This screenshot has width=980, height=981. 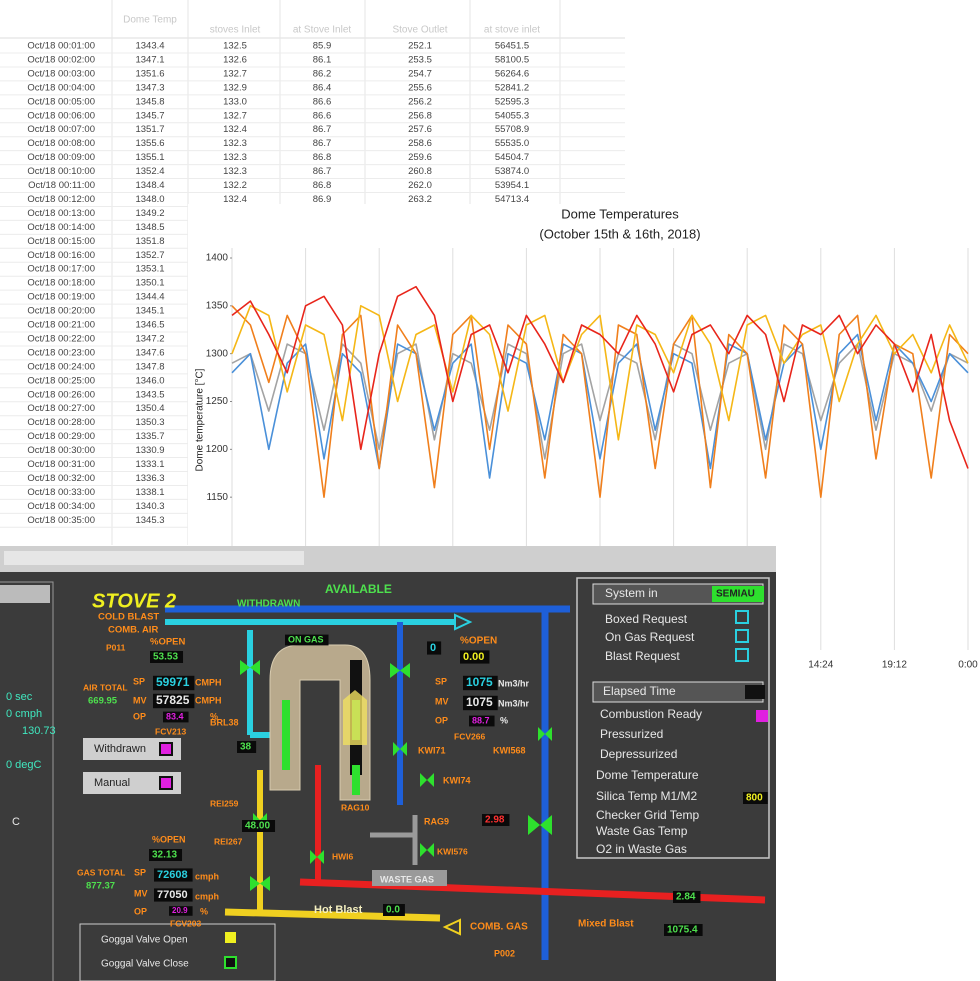 What do you see at coordinates (149, 311) in the screenshot?
I see `cell: 1345.1` at bounding box center [149, 311].